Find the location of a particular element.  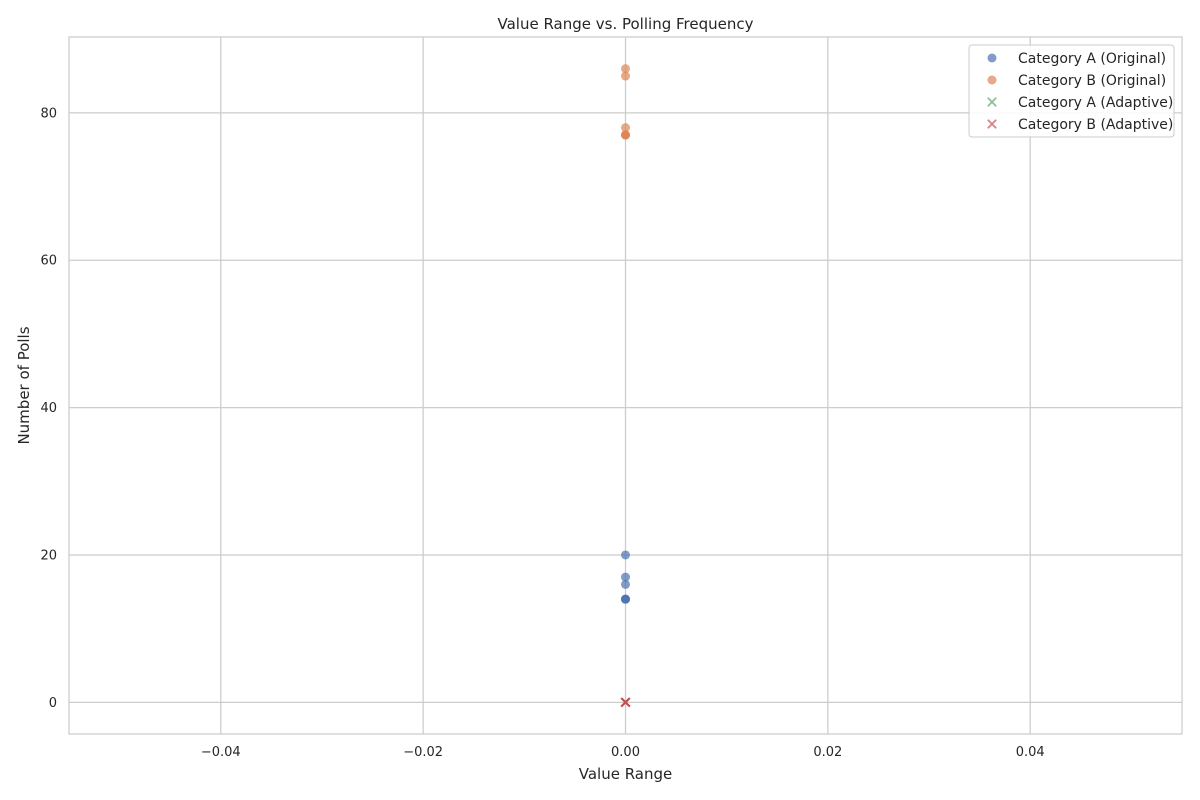

legend-box is located at coordinates (1071, 91).